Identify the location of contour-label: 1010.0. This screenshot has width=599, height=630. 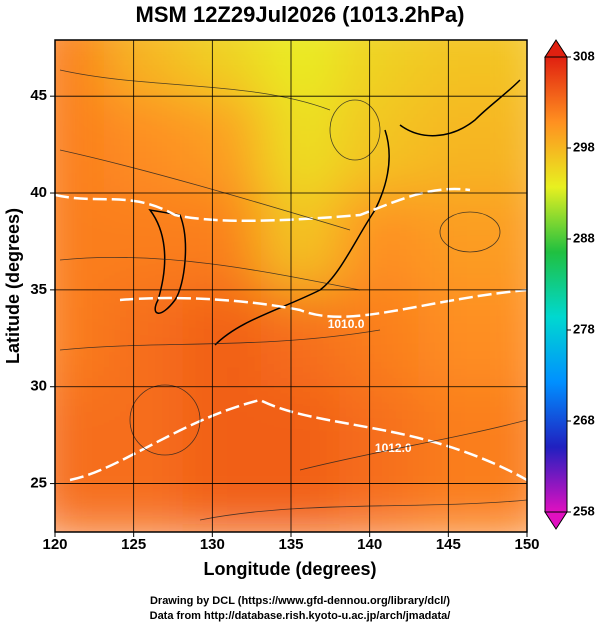
(346, 324).